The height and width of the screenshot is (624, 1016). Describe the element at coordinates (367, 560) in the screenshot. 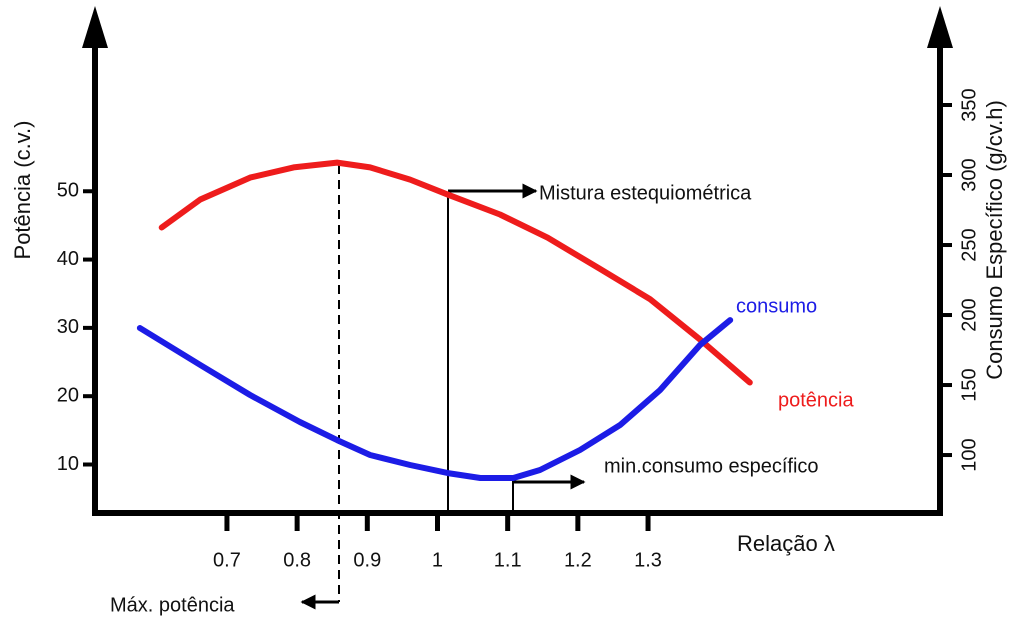

I see `x-tick-label: 0.9` at that location.